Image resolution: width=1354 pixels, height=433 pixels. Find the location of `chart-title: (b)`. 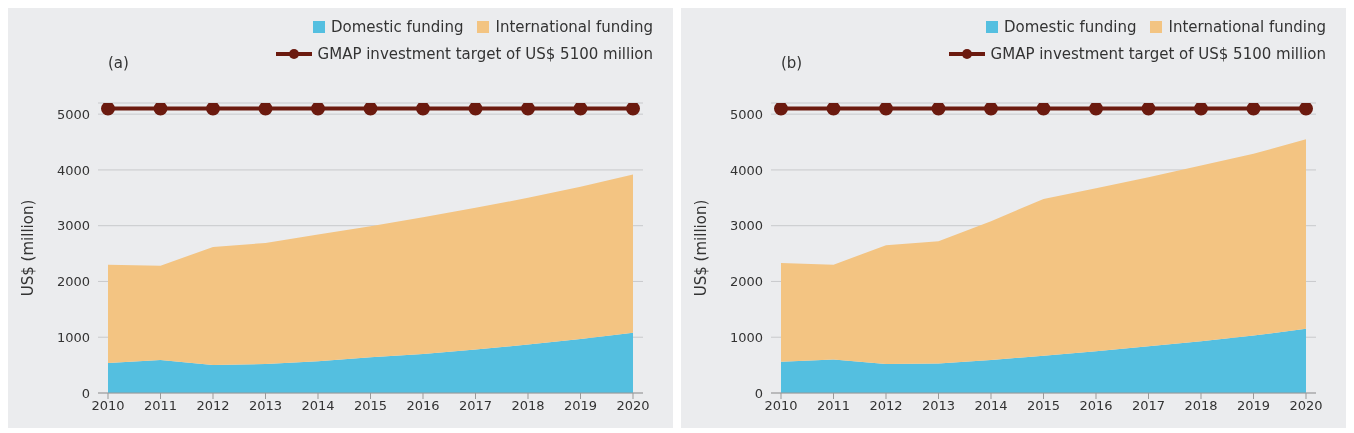

chart-title: (b) is located at coordinates (792, 63).